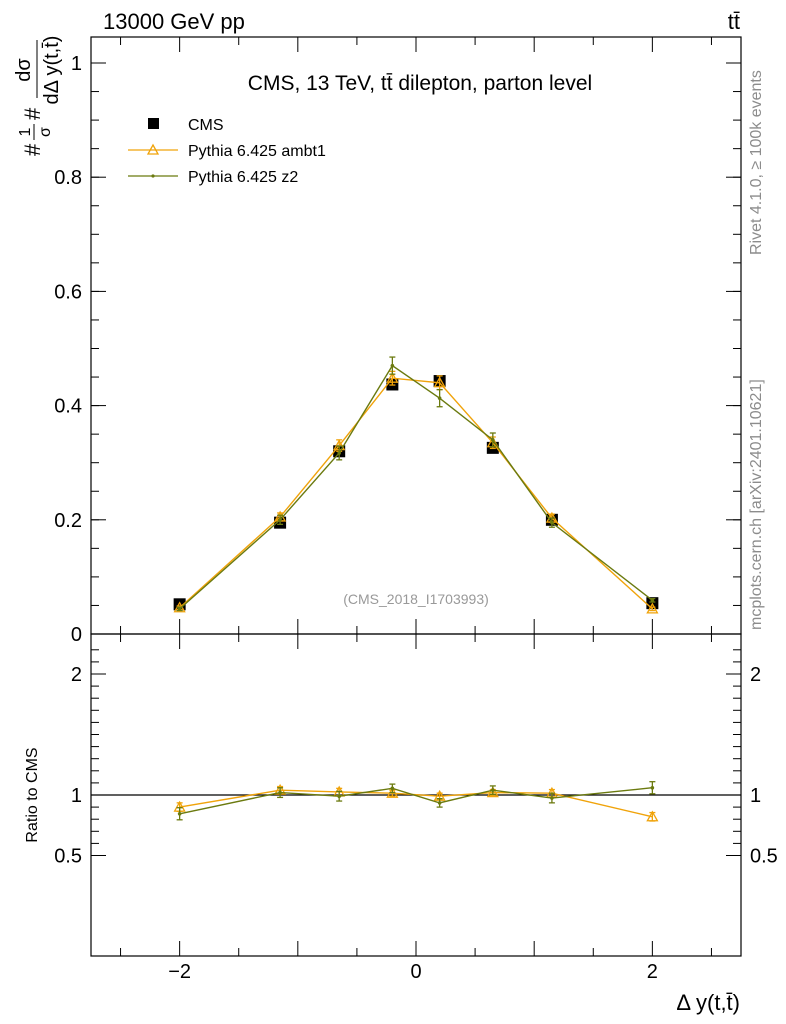 This screenshot has width=786, height=1024. Describe the element at coordinates (45, 132) in the screenshot. I see `y-label-frac-den: σ` at that location.